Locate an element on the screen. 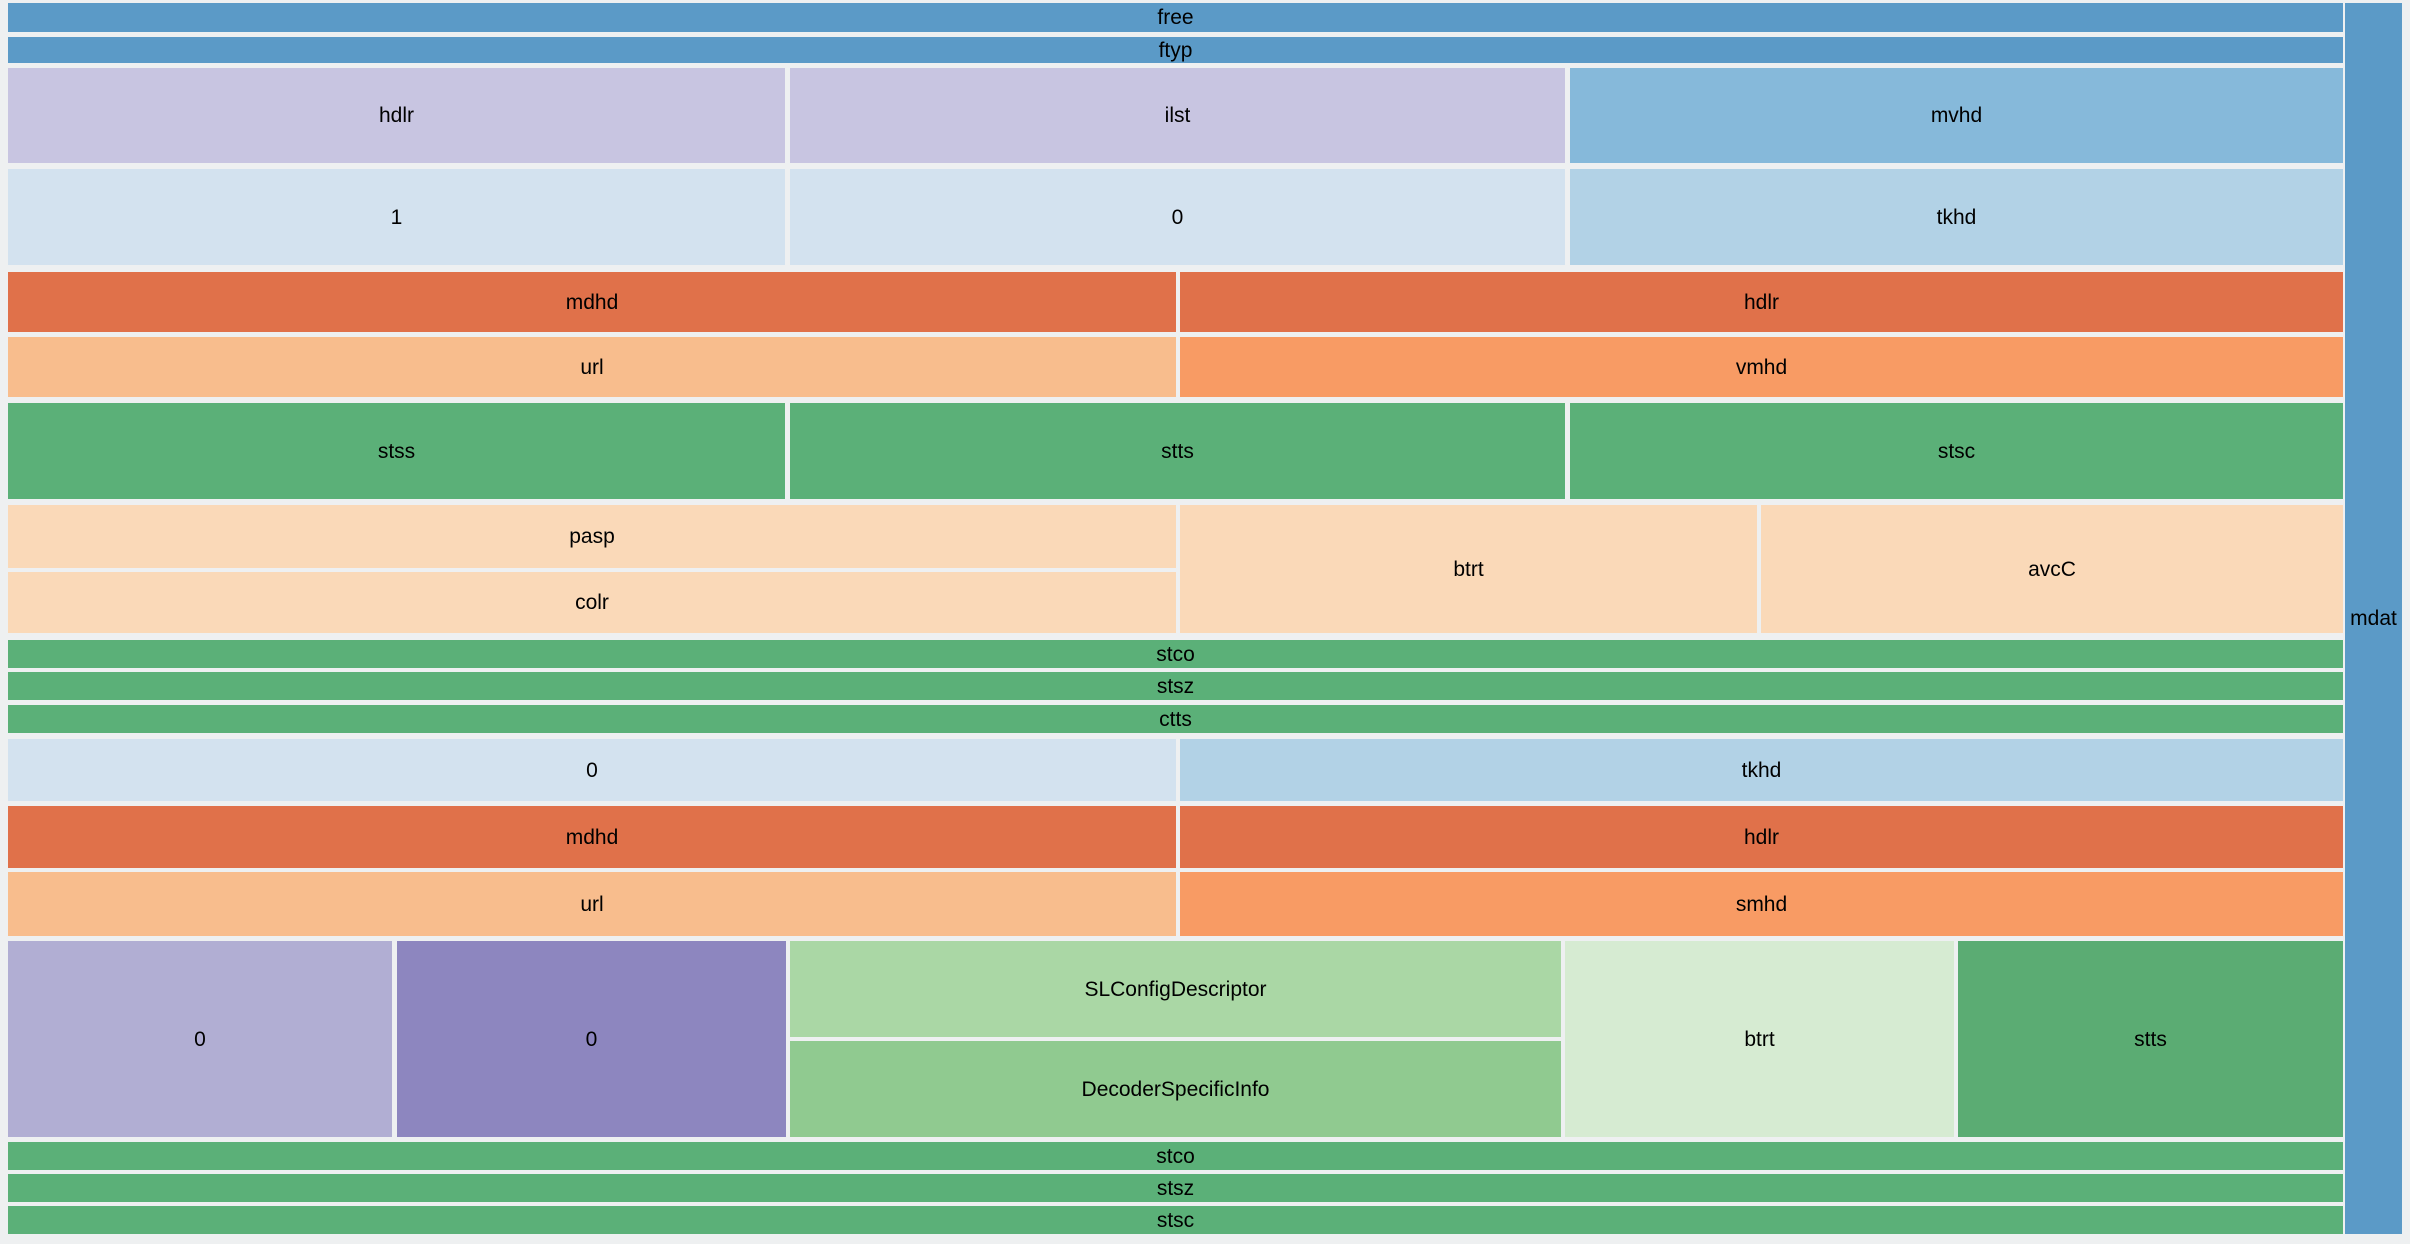 The image size is (2410, 1244). box-stss: stss is located at coordinates (396, 451).